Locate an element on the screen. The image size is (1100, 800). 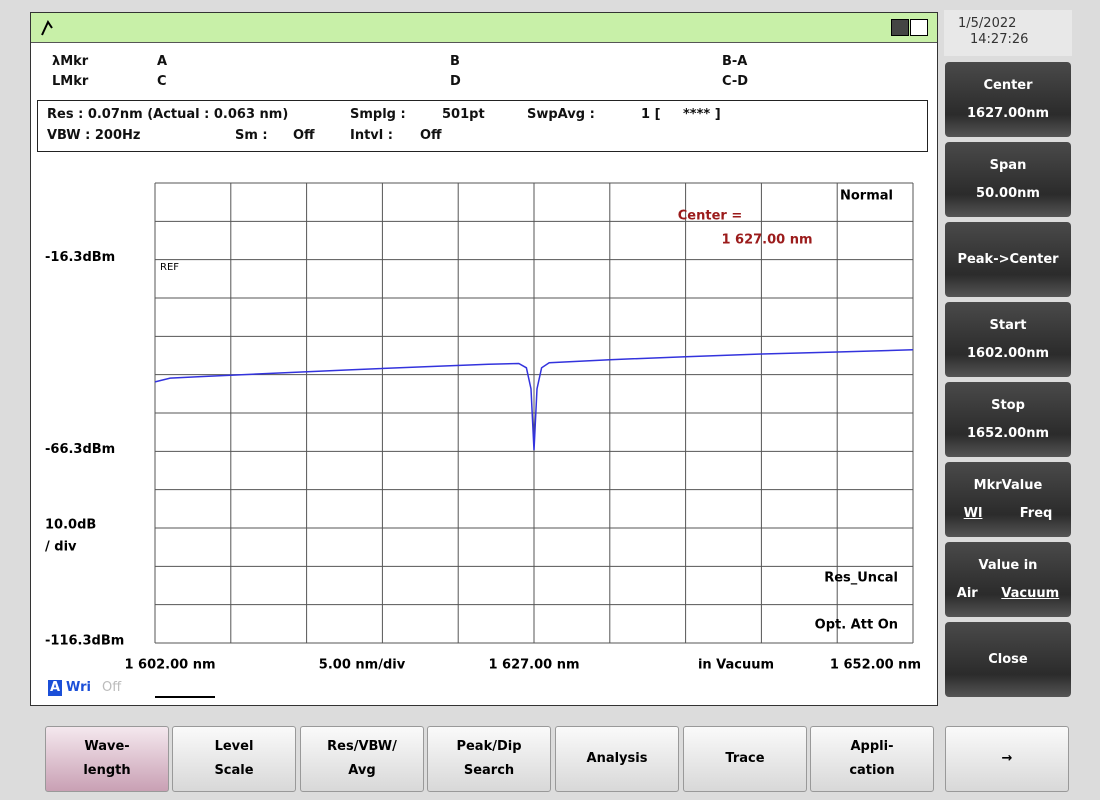
function-key: → is located at coordinates (1007, 759).